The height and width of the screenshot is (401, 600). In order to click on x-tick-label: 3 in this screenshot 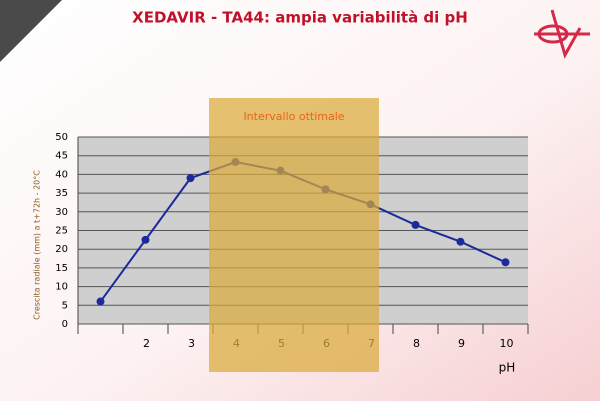, I will do `click(191, 343)`.